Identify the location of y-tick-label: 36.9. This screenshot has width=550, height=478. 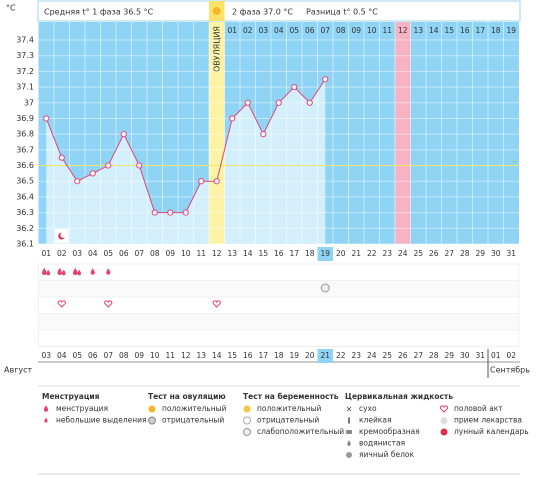
(25, 118).